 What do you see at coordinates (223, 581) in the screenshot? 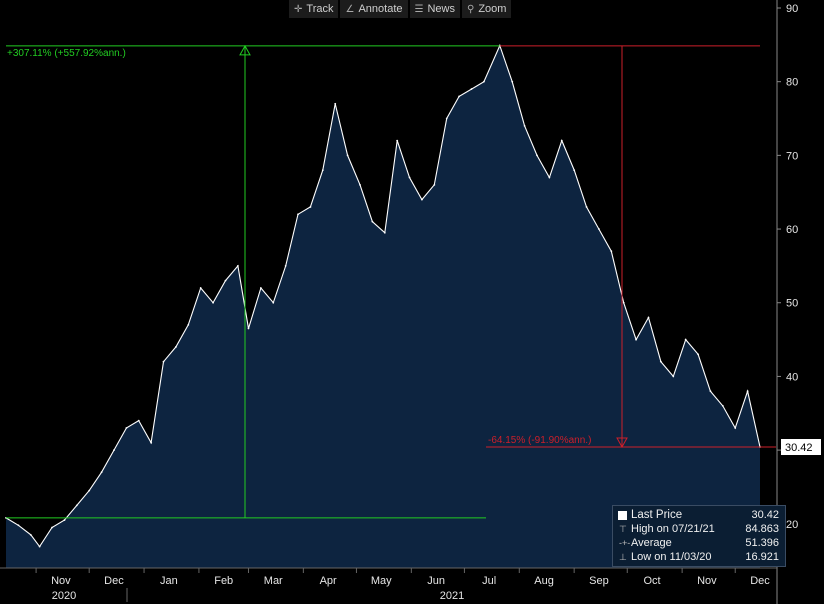
I see `x-month-label: Feb` at bounding box center [223, 581].